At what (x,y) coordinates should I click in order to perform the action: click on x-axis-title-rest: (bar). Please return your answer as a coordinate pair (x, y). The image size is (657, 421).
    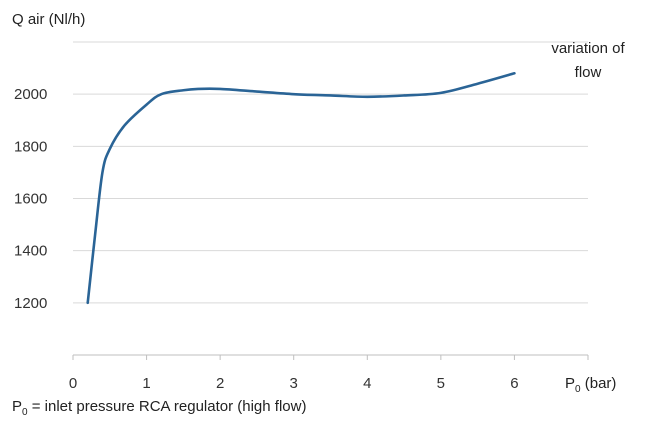
    Looking at the image, I should click on (599, 383).